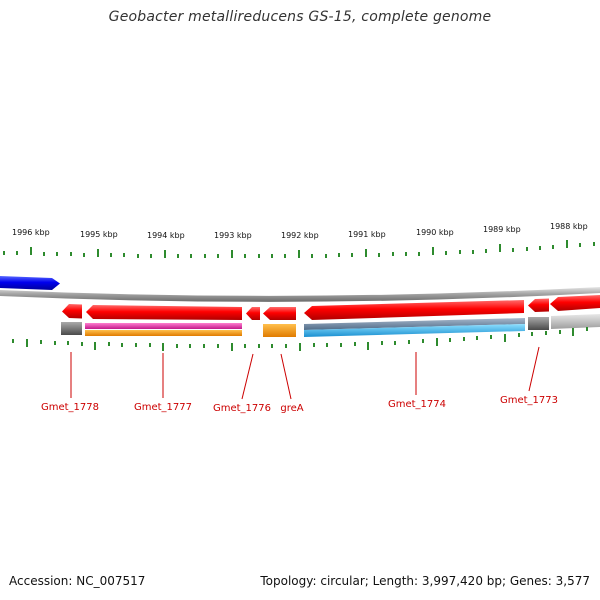 Image resolution: width=600 pixels, height=600 pixels. I want to click on category-bar-grea, so click(279, 330).